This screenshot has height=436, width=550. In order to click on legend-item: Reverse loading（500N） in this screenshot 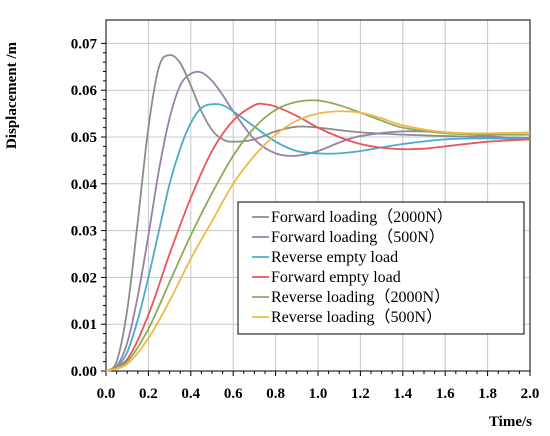, I will do `click(347, 317)`.